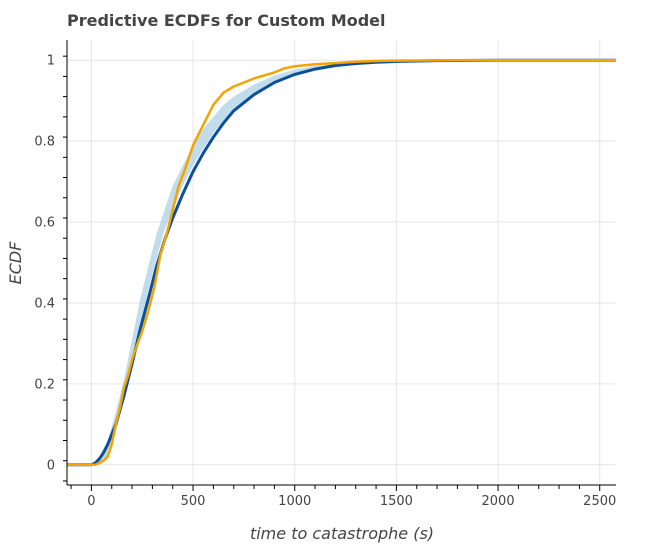  I want to click on y-tick-label: 0.4, so click(44, 303).